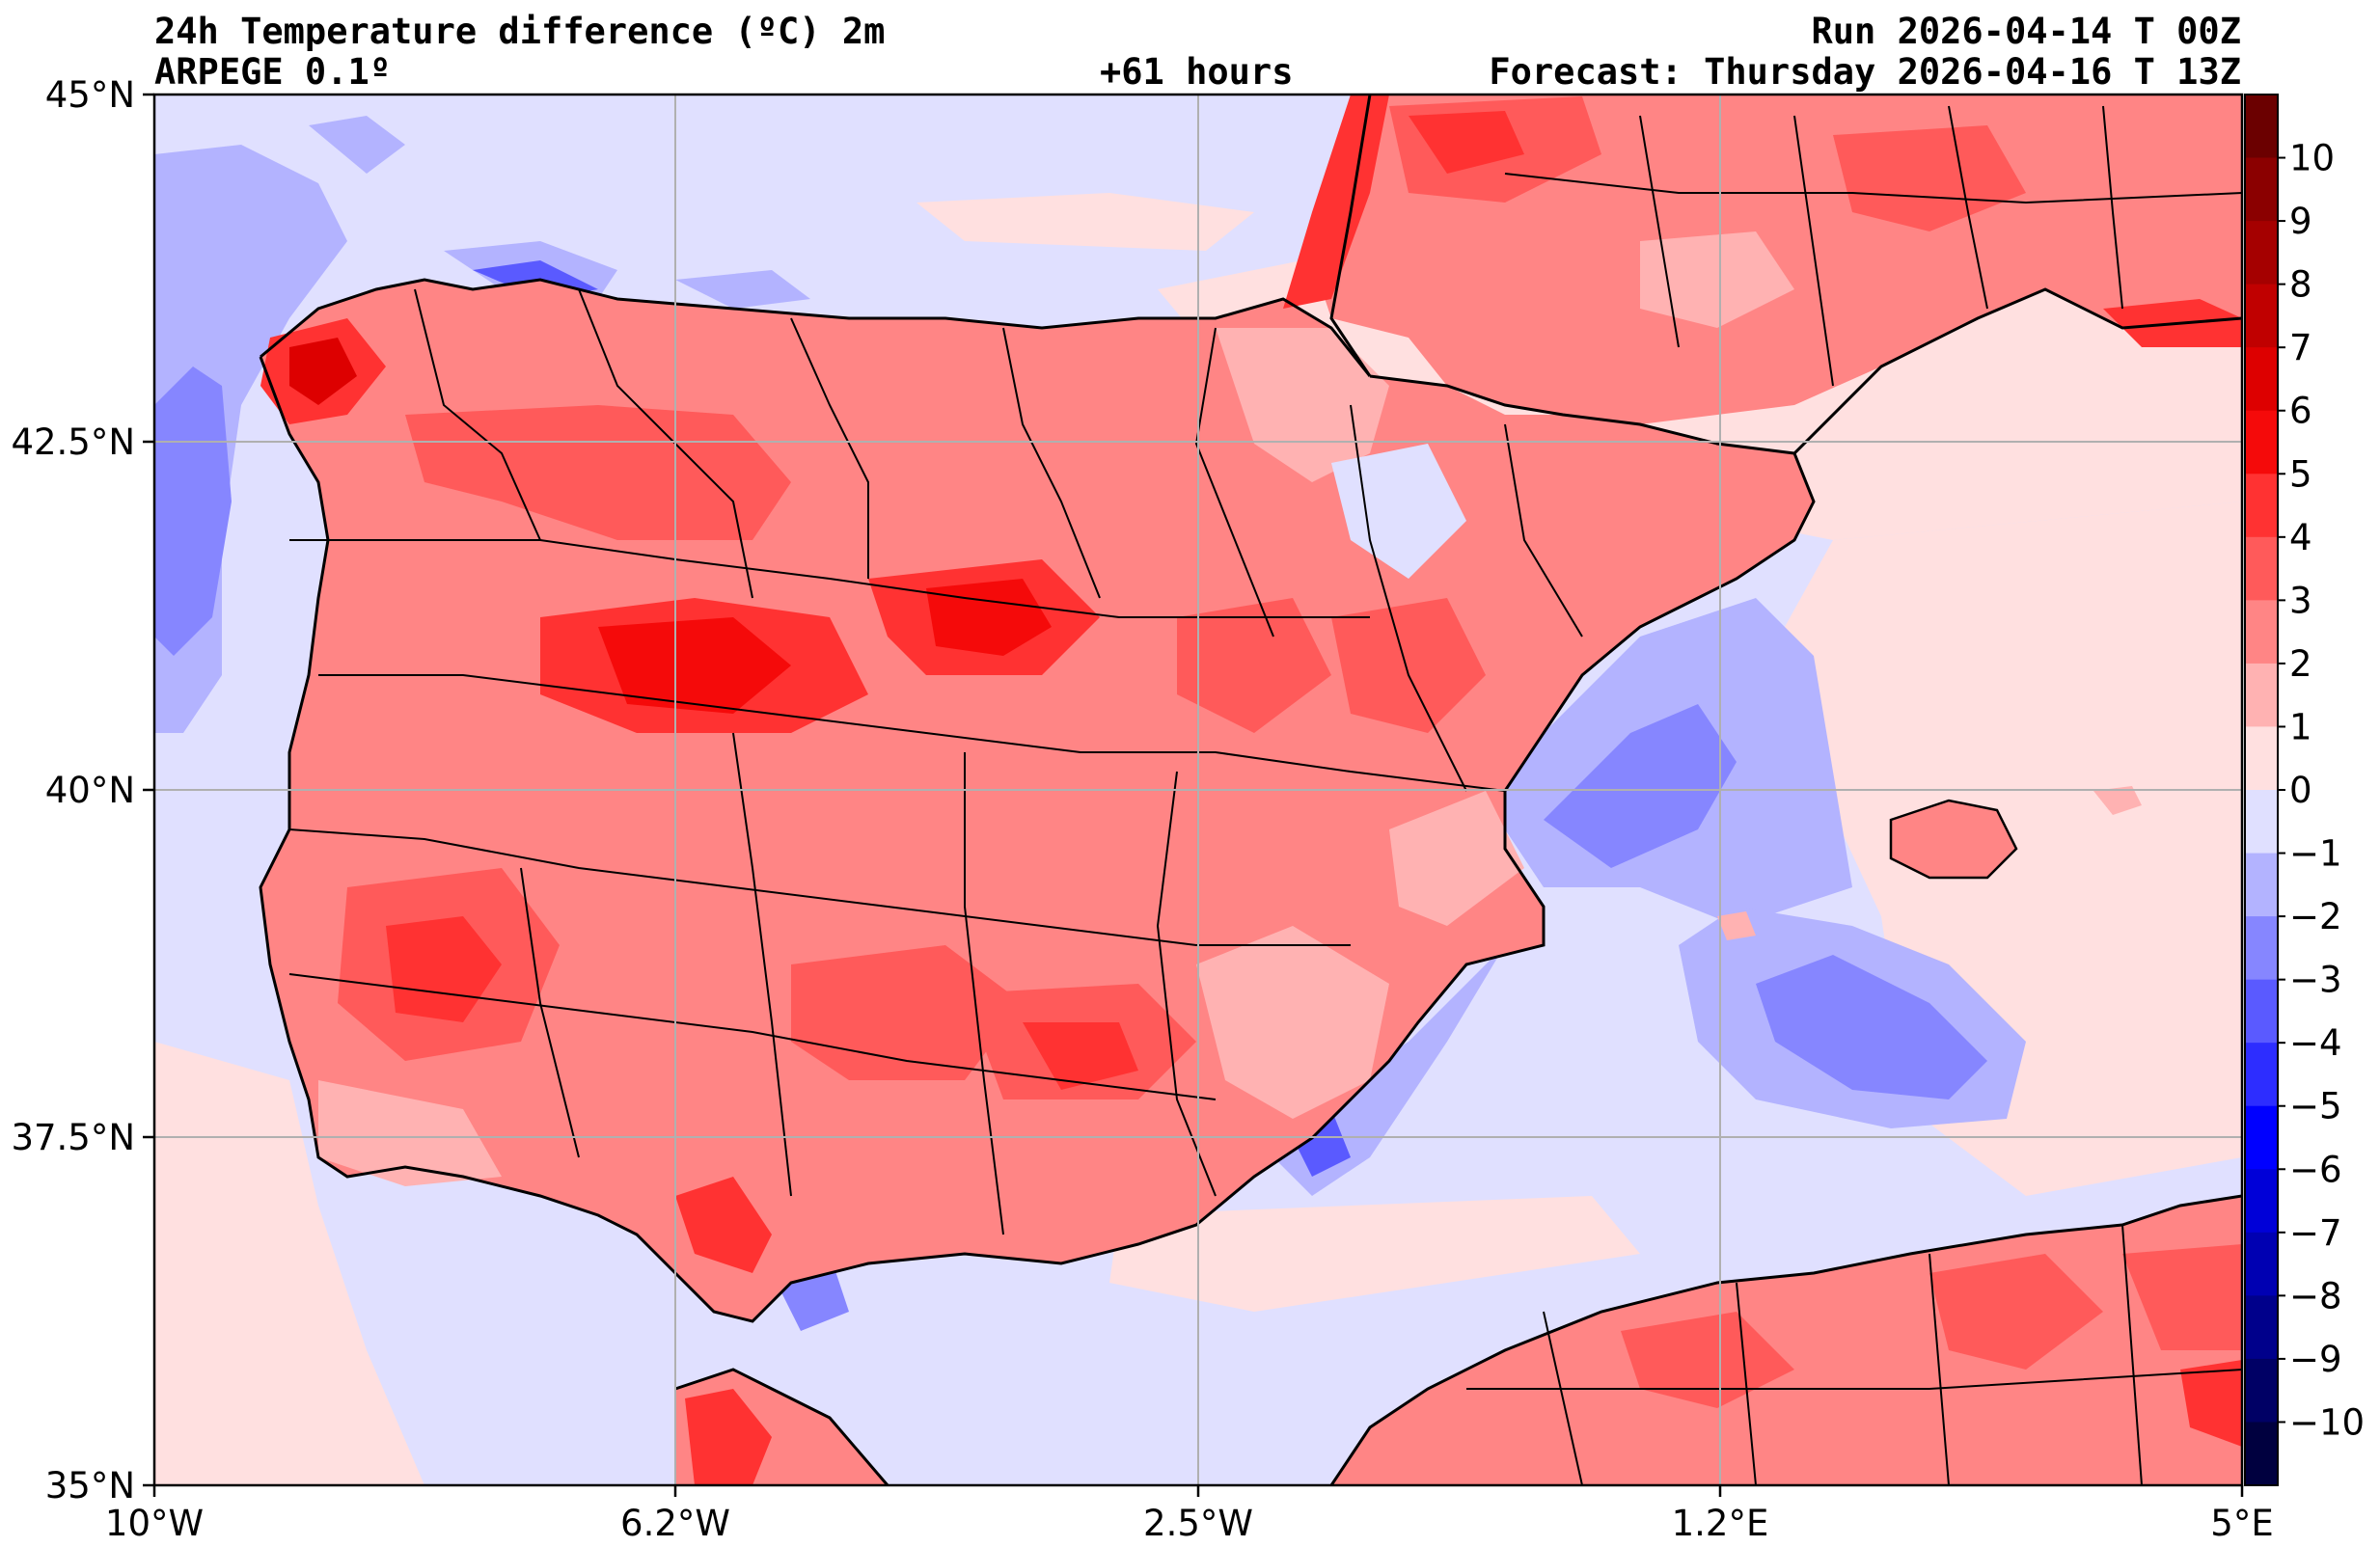 The width and height of the screenshot is (2380, 1547). Describe the element at coordinates (2315, 854) in the screenshot. I see `colorbar-label: −1` at that location.